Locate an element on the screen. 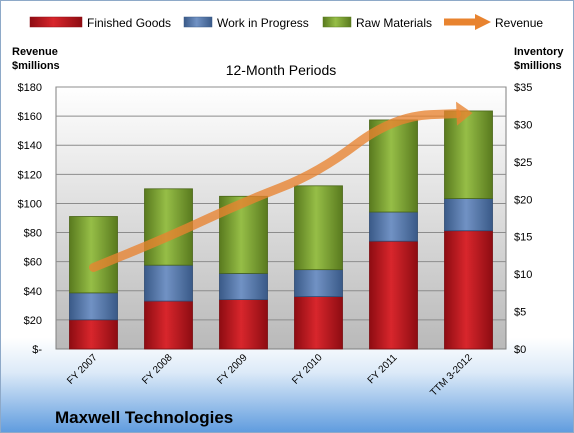 The image size is (574, 433). company-name: Maxwell Technologies is located at coordinates (144, 417).